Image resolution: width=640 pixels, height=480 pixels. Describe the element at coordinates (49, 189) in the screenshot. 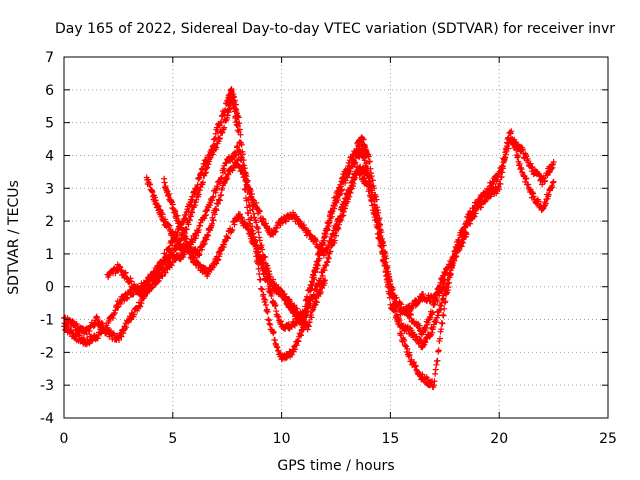

I see `y-tick-label: 3` at that location.